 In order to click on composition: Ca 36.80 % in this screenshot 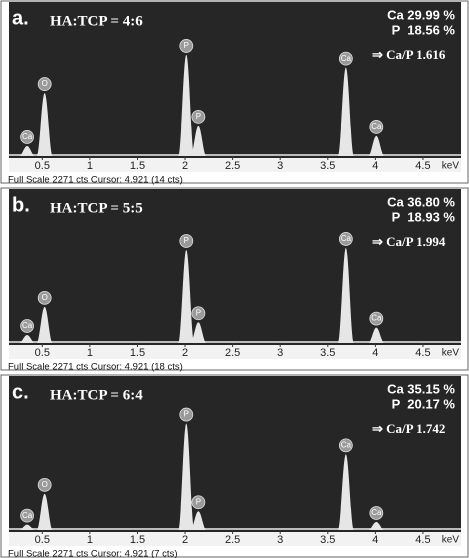, I will do `click(421, 201)`.